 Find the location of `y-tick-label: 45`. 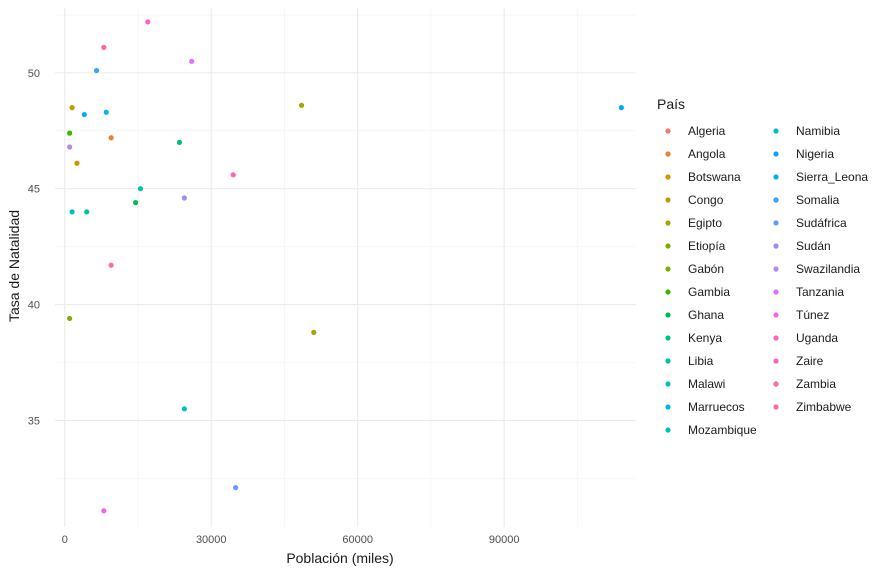

y-tick-label: 45 is located at coordinates (34, 190).